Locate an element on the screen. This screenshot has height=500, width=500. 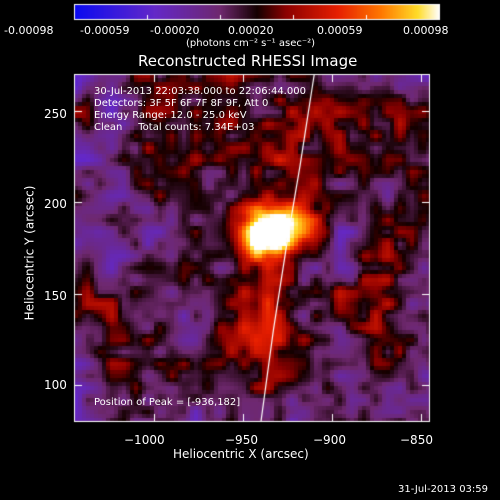
y-axis-title: Heliocentric Y (arcsec) is located at coordinates (29, 253).